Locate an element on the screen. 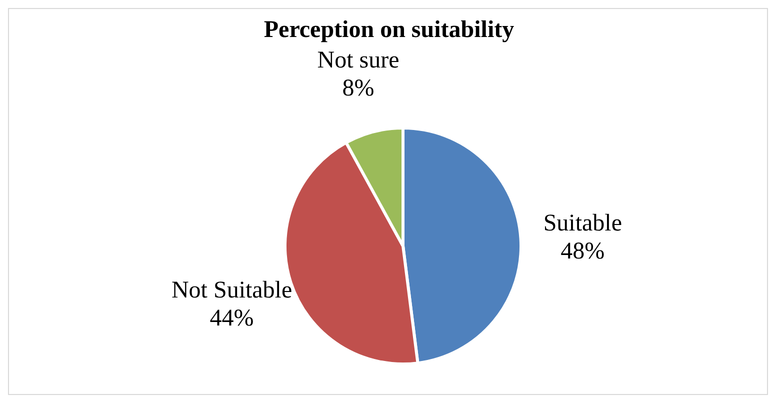 This screenshot has height=403, width=776. data-label: 48% is located at coordinates (582, 251).